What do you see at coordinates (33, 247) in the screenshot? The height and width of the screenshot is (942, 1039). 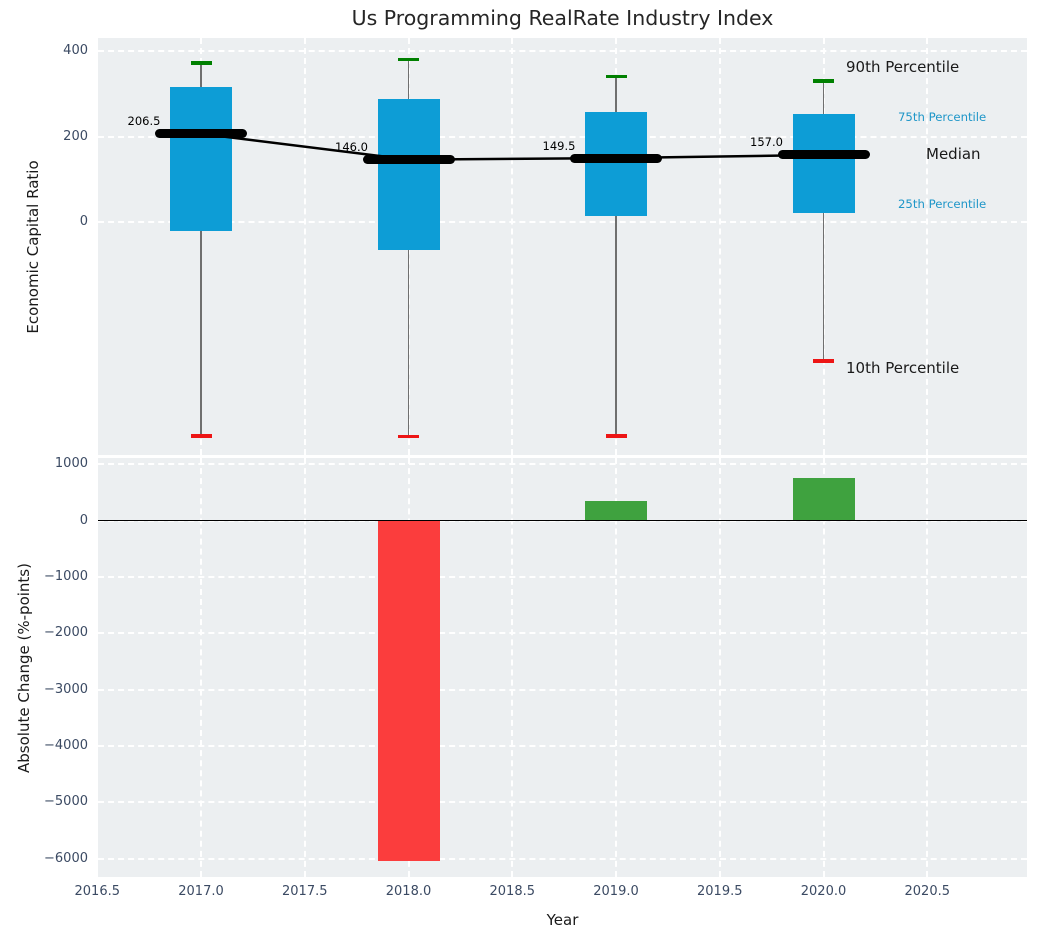 I see `top-y-axis-label: Economic Capital Ratio` at bounding box center [33, 247].